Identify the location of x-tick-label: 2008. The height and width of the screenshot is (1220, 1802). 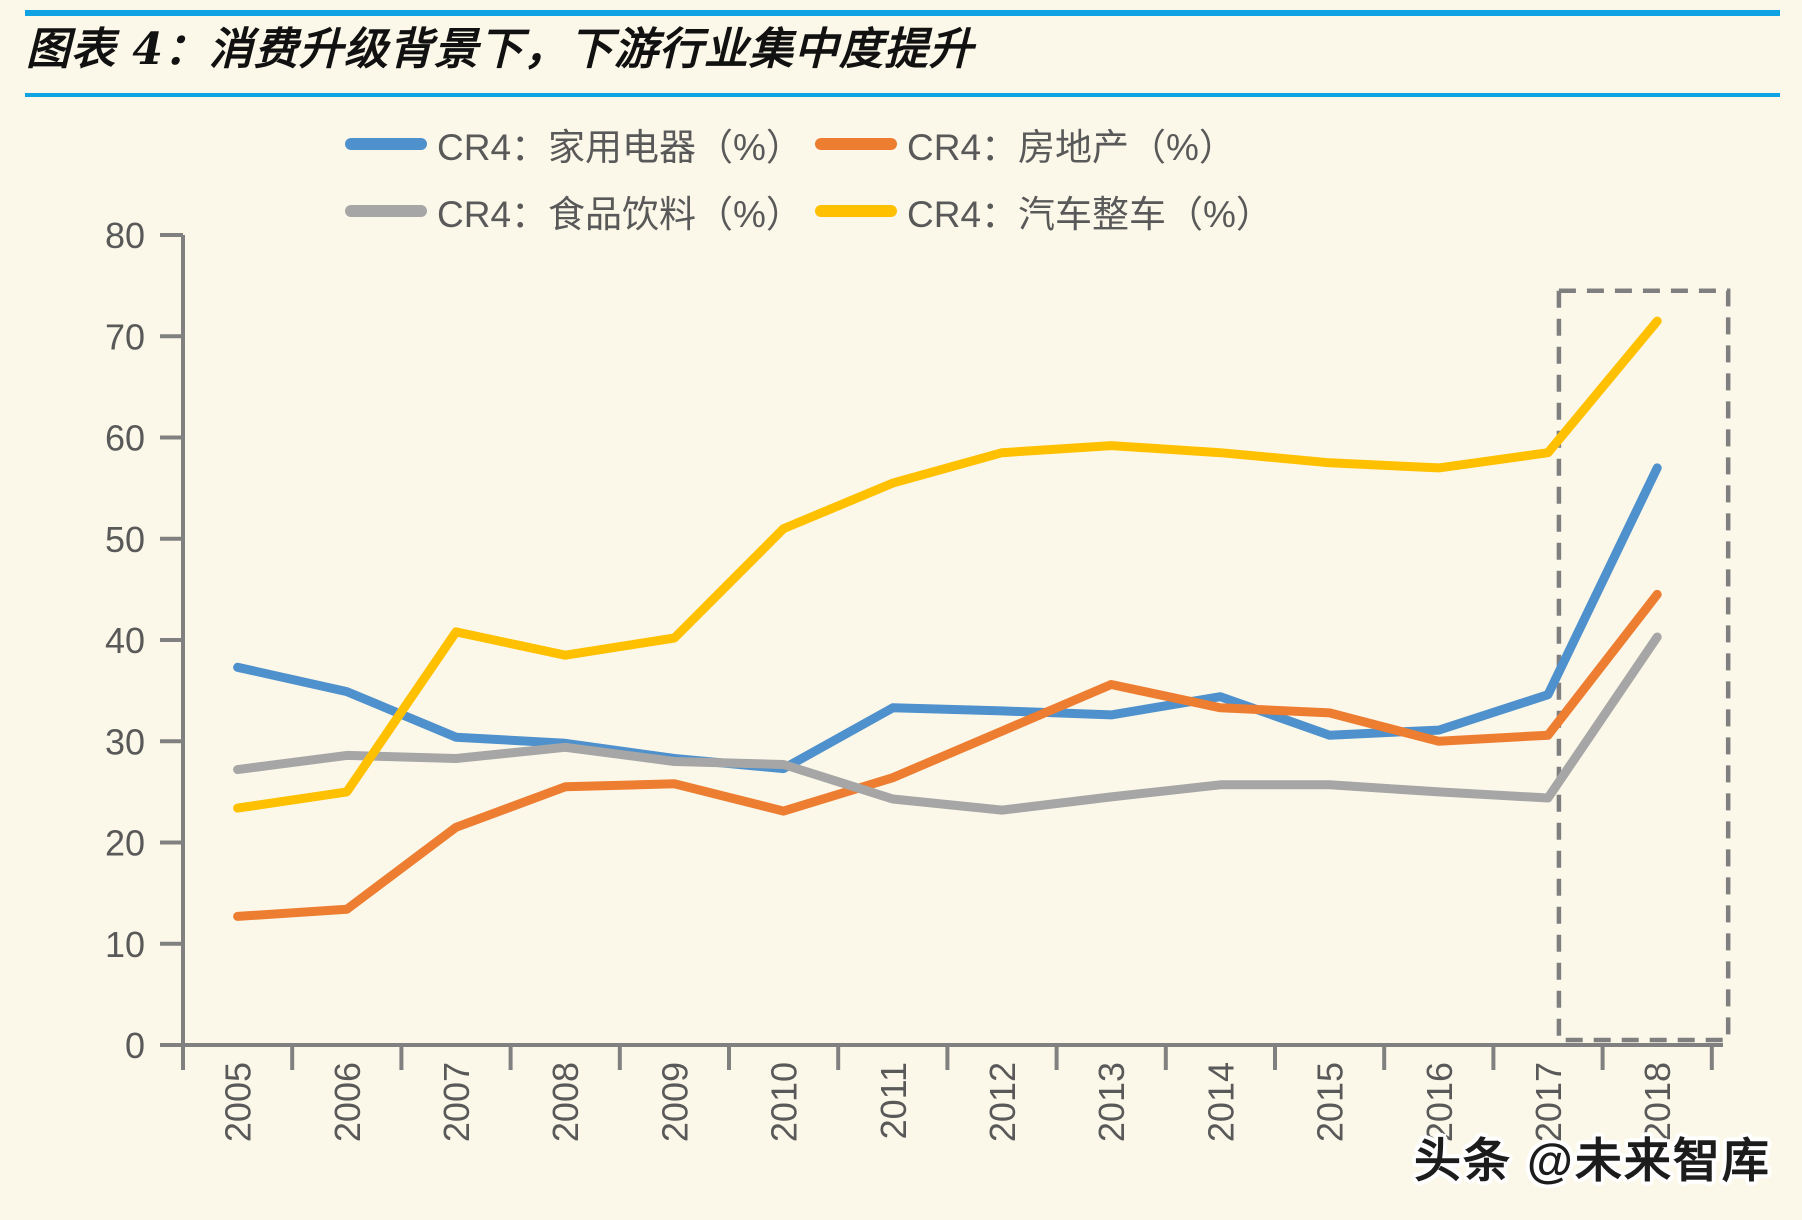
(565, 1102).